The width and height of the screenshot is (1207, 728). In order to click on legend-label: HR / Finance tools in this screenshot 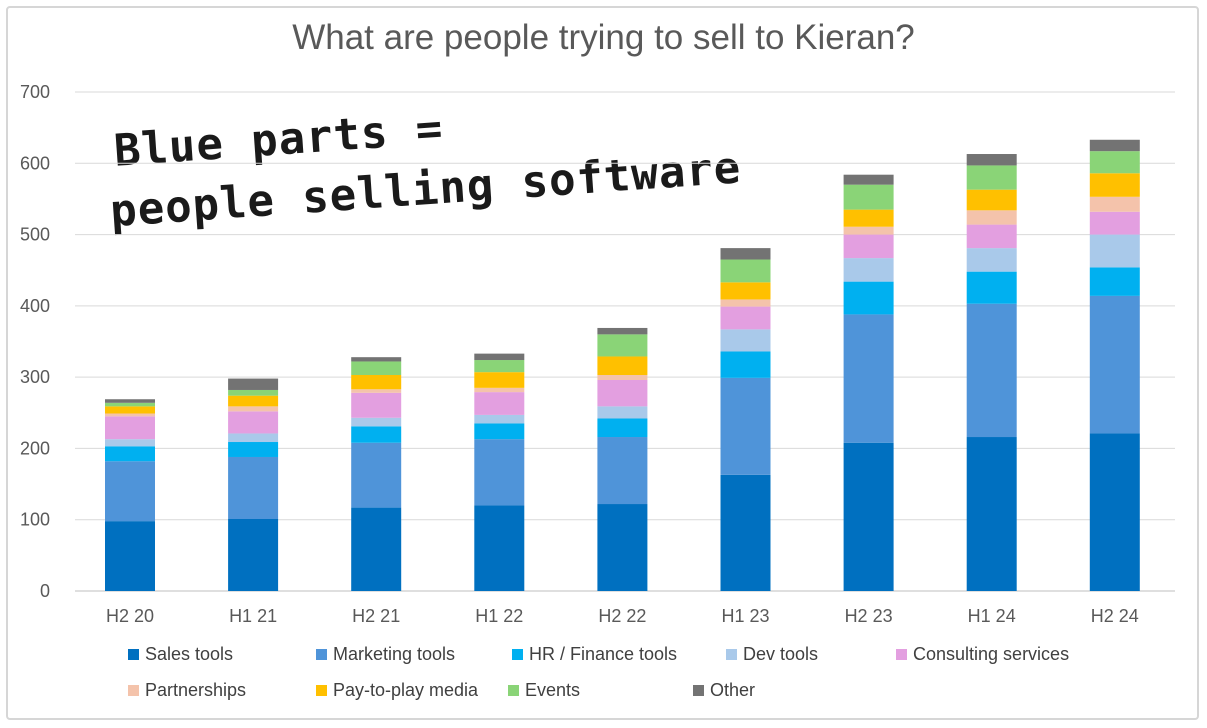, I will do `click(603, 654)`.